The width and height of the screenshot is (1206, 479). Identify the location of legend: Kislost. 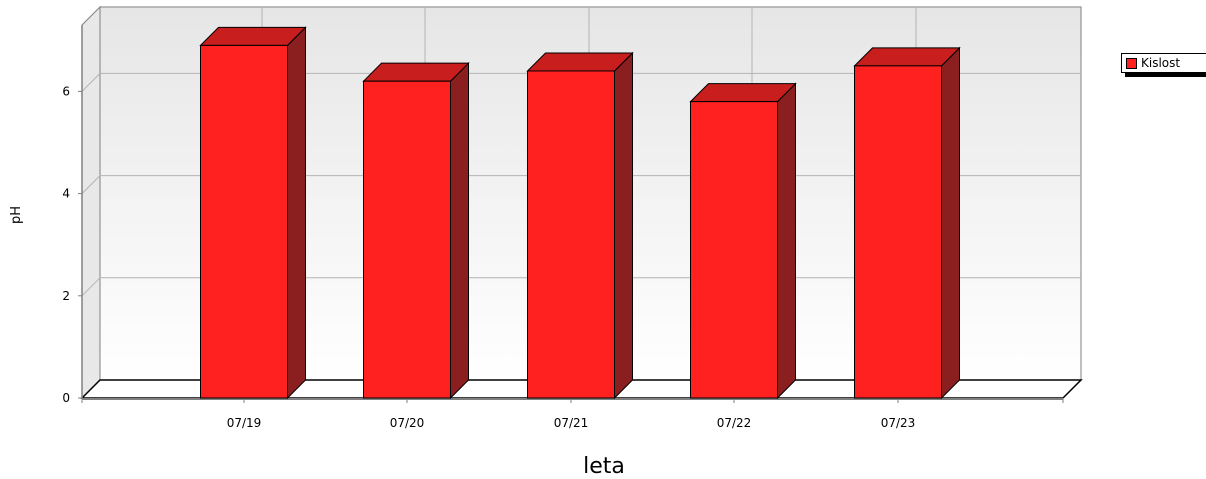
(1163, 63).